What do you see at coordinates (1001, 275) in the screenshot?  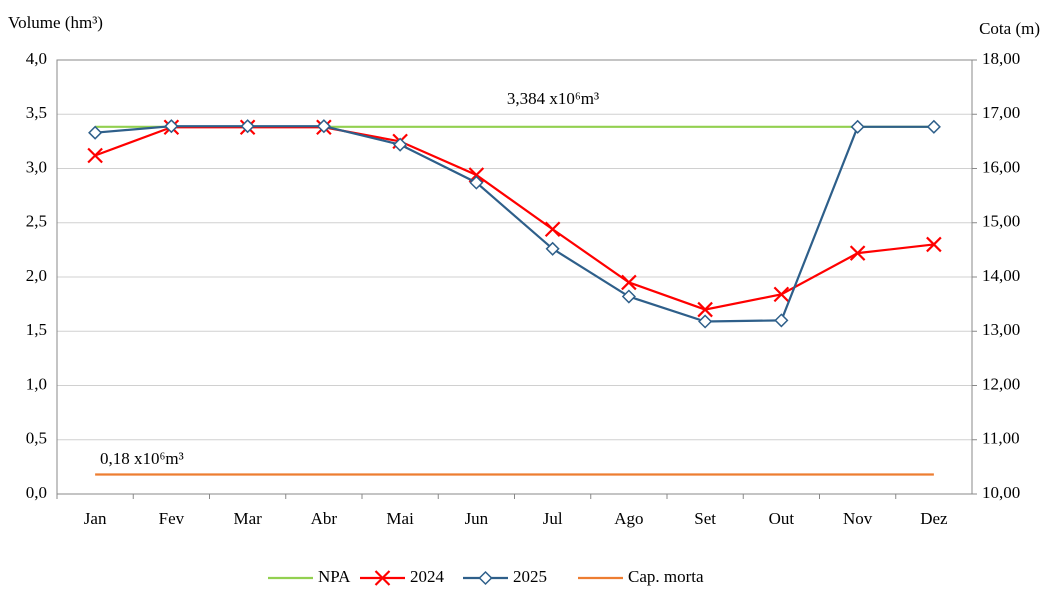 I see `y2-tick-label: 14,00` at bounding box center [1001, 275].